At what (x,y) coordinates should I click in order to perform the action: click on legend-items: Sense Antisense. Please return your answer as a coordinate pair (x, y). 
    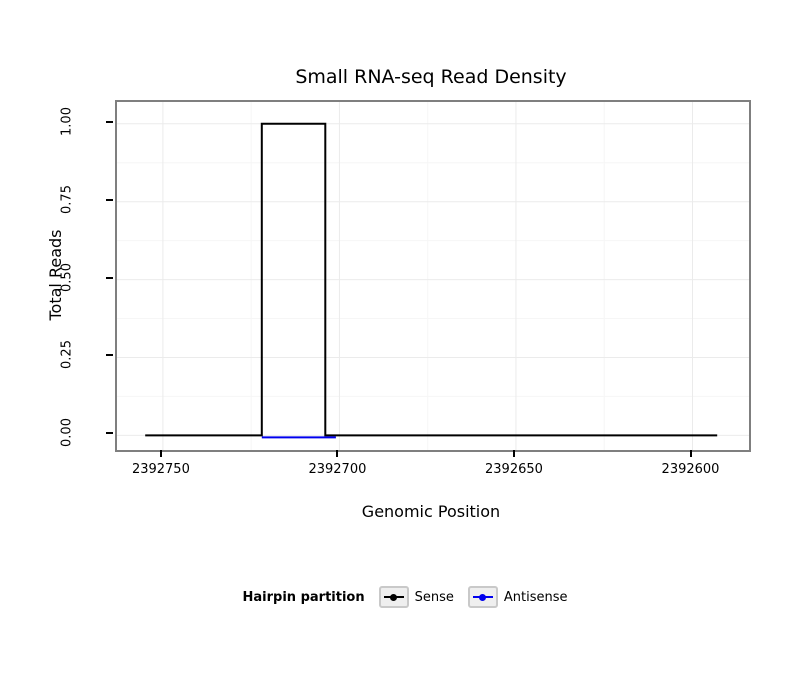
    Looking at the image, I should click on (473, 597).